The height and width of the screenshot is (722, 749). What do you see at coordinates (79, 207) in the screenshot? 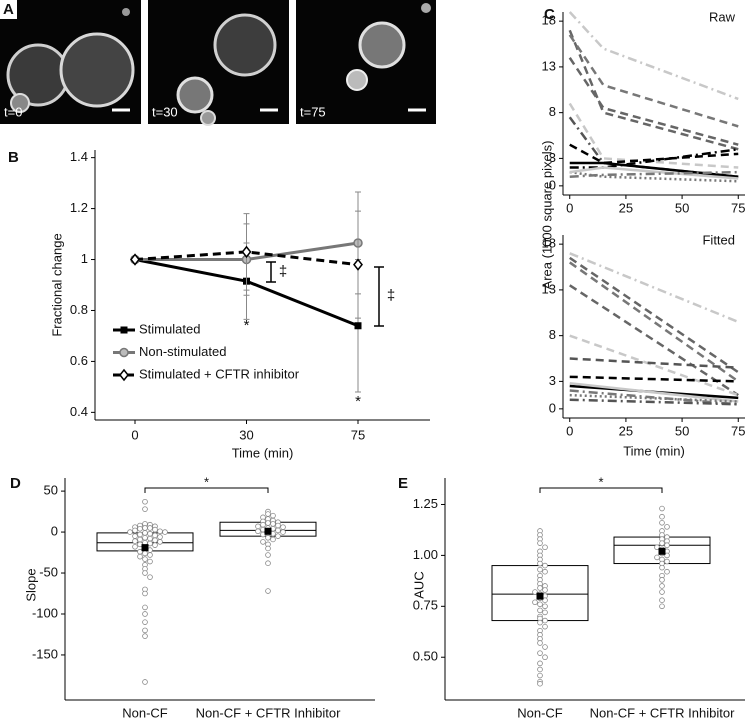
I see `y-tick-label: 1.2` at bounding box center [79, 207].